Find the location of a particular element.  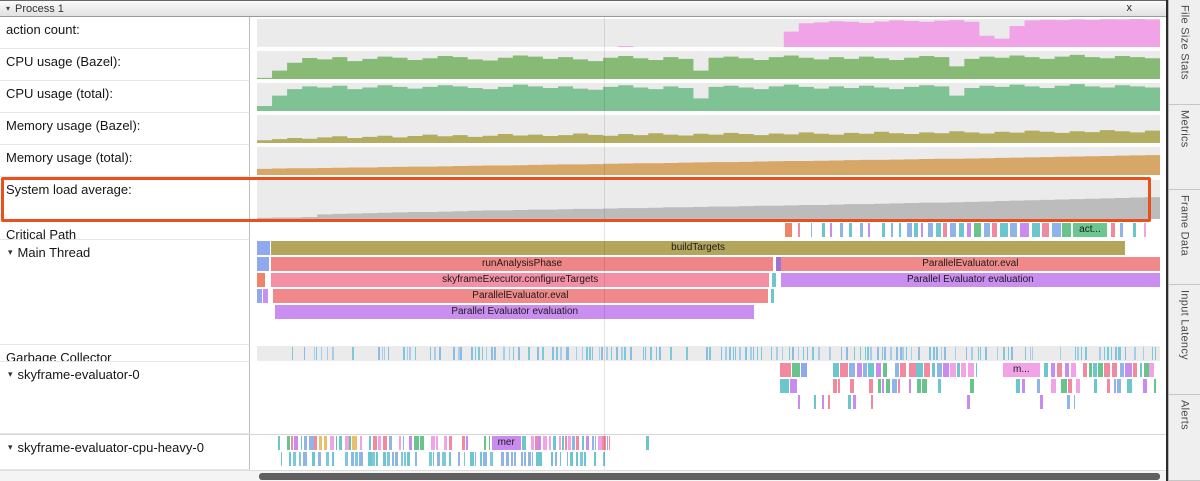

track-plot-action-count is located at coordinates (708, 33).